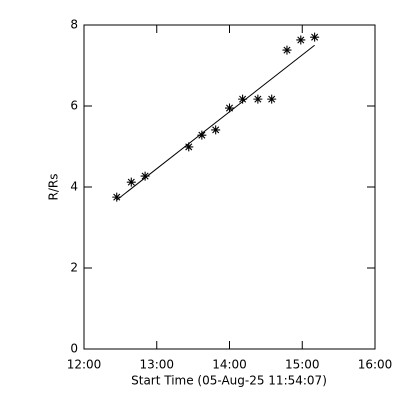  What do you see at coordinates (54, 187) in the screenshot?
I see `y-axis-label: R/Rs` at bounding box center [54, 187].